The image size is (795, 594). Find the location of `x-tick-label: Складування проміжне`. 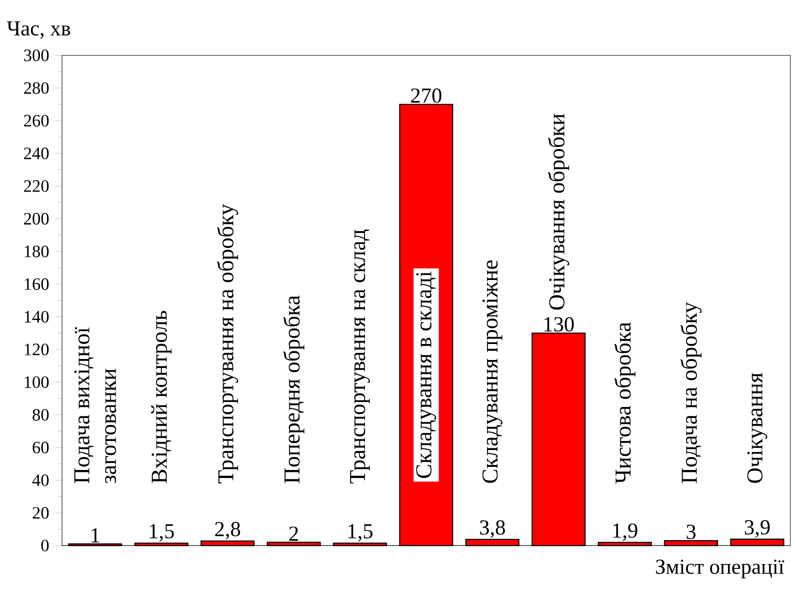

x-tick-label: Складування проміжне is located at coordinates (492, 372).